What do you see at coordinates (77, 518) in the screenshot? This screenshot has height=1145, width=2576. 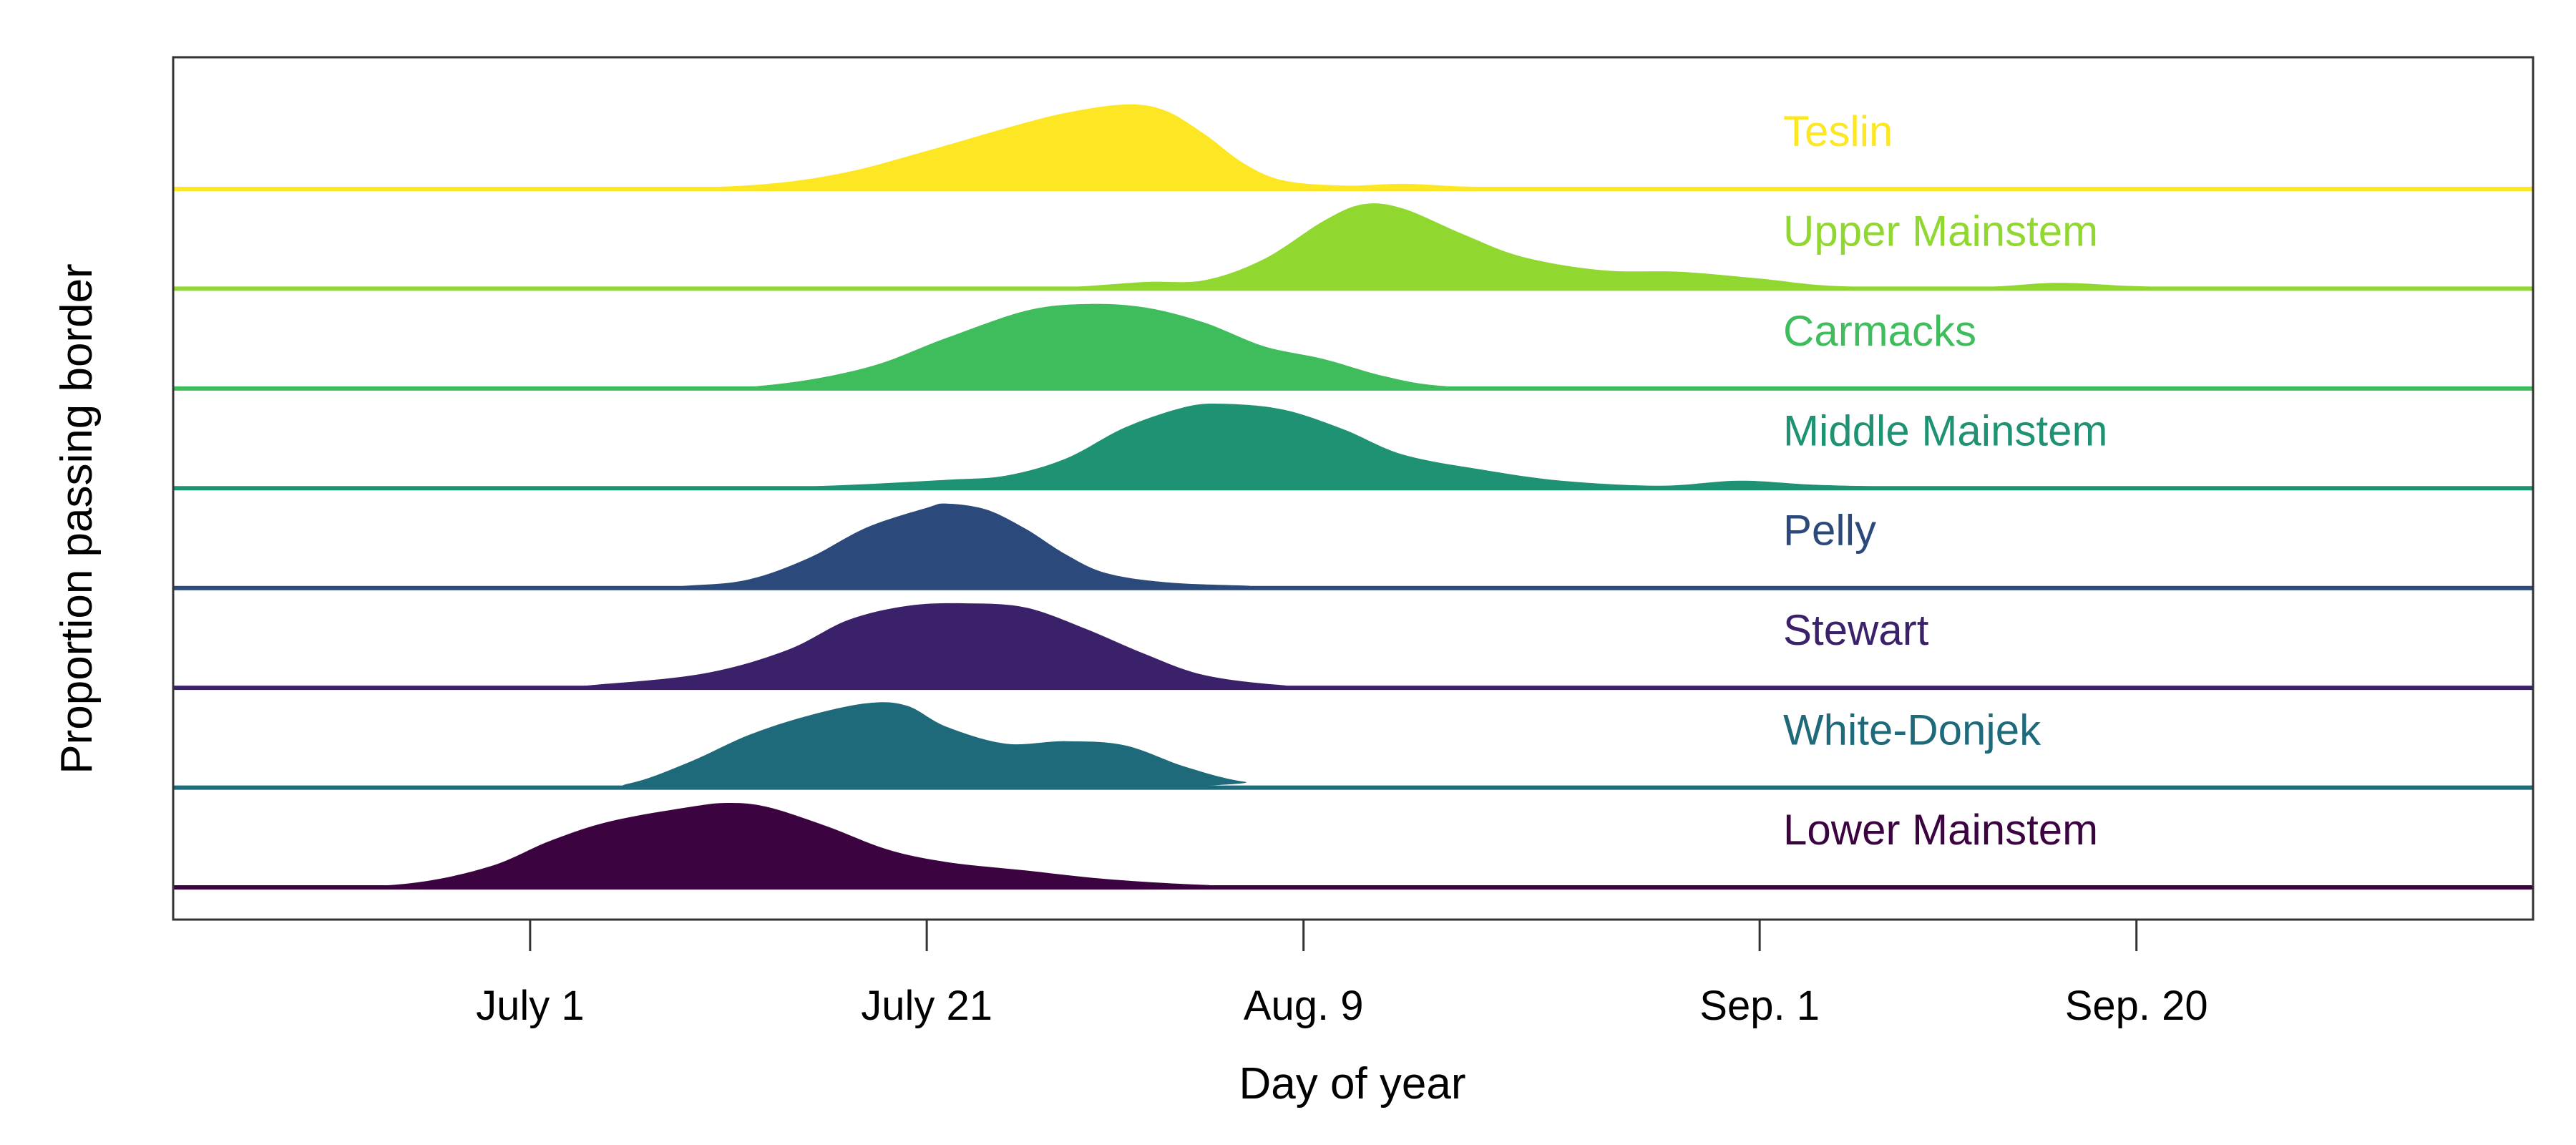 I see `y-axis-title: Proportion passing border` at bounding box center [77, 518].